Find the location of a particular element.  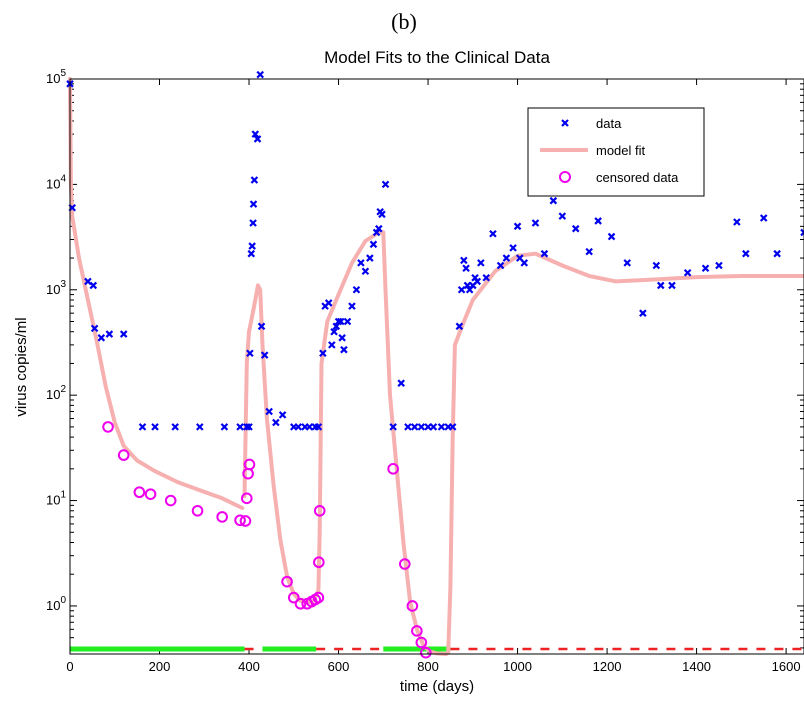

y-tick-label: 10² is located at coordinates (56, 393).